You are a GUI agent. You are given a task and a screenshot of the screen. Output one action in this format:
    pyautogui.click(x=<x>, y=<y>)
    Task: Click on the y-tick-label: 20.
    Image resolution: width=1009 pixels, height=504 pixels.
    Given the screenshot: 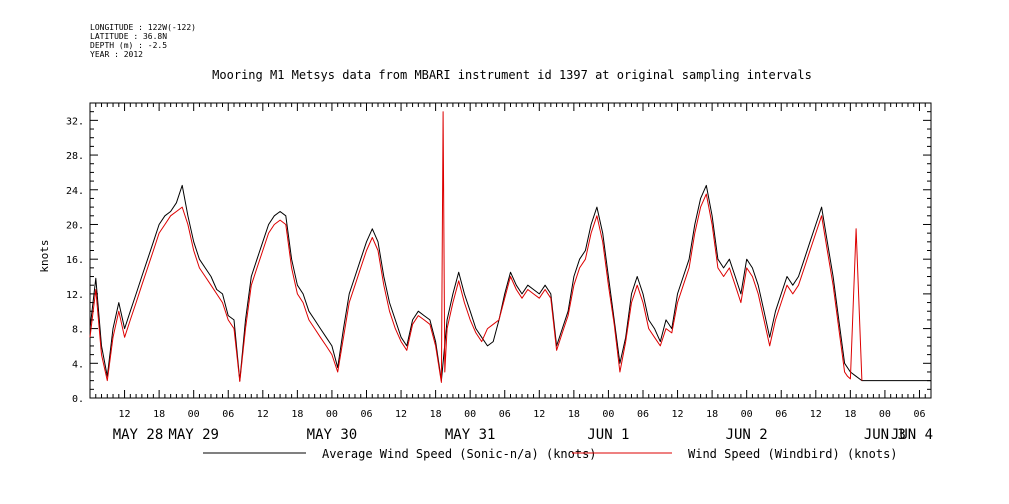 What is the action you would take?
    pyautogui.click(x=75, y=225)
    